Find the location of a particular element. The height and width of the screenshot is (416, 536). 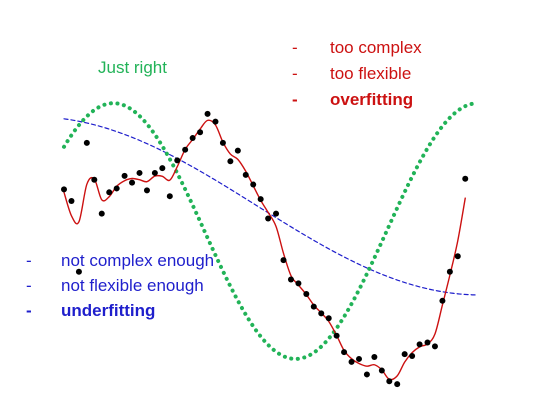

over-dash-1: - is located at coordinates (295, 48).